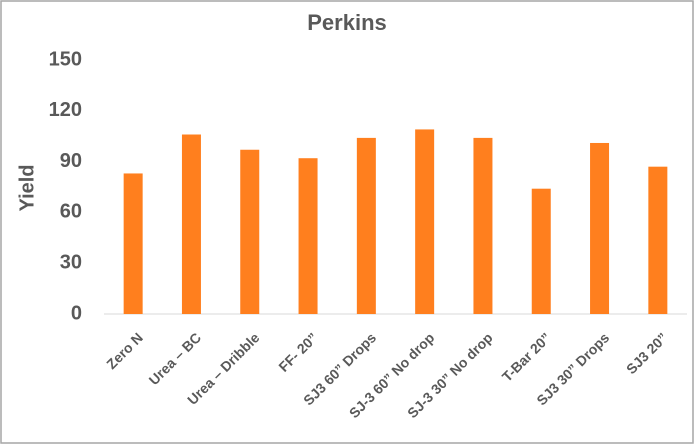 The height and width of the screenshot is (444, 694). Describe the element at coordinates (76, 313) in the screenshot. I see `y-tick-label: 0` at that location.